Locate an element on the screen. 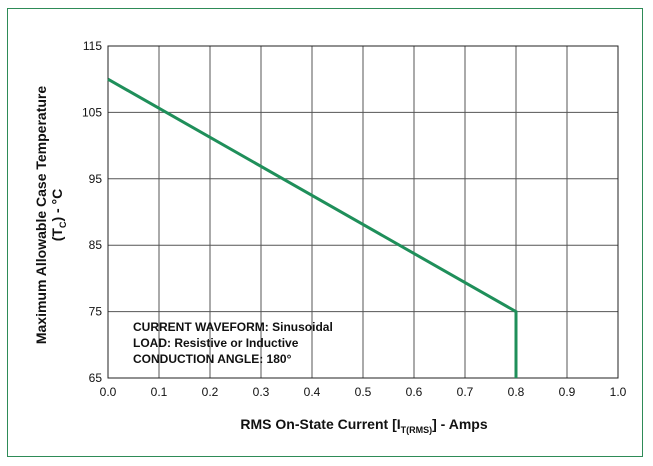 This screenshot has height=466, width=653. y-tick-label: 85 is located at coordinates (96, 245).